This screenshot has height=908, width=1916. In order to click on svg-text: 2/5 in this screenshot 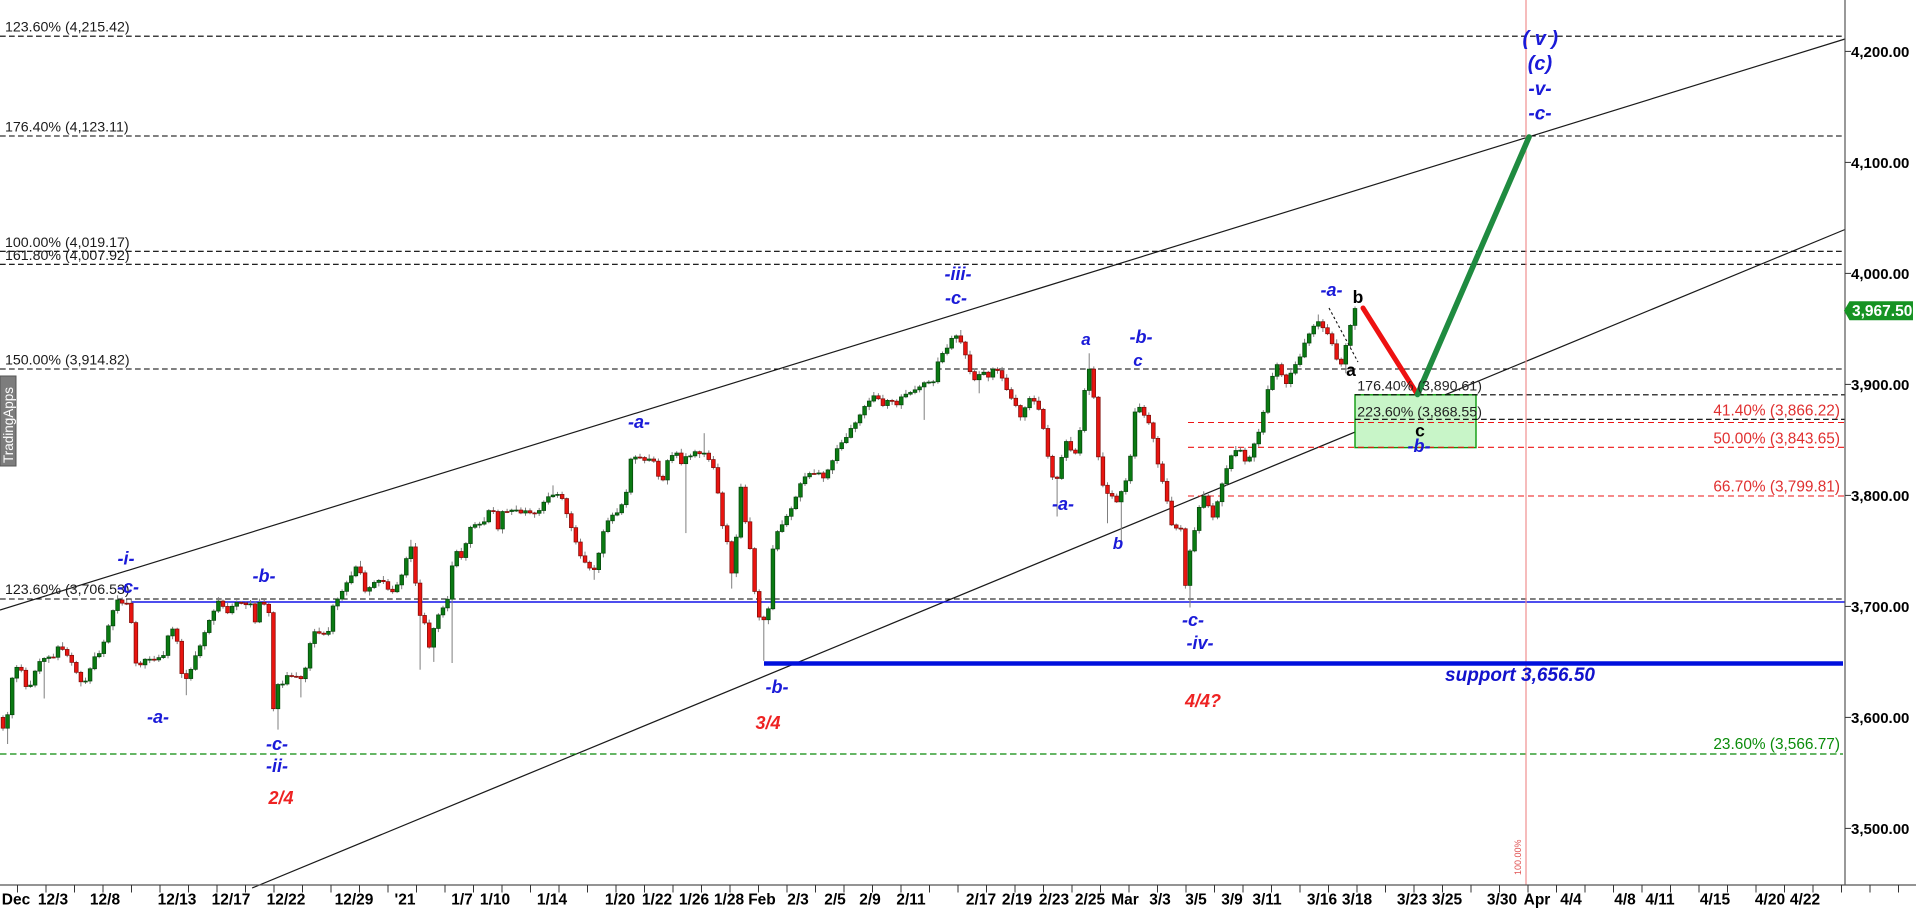, I will do `click(835, 900)`.